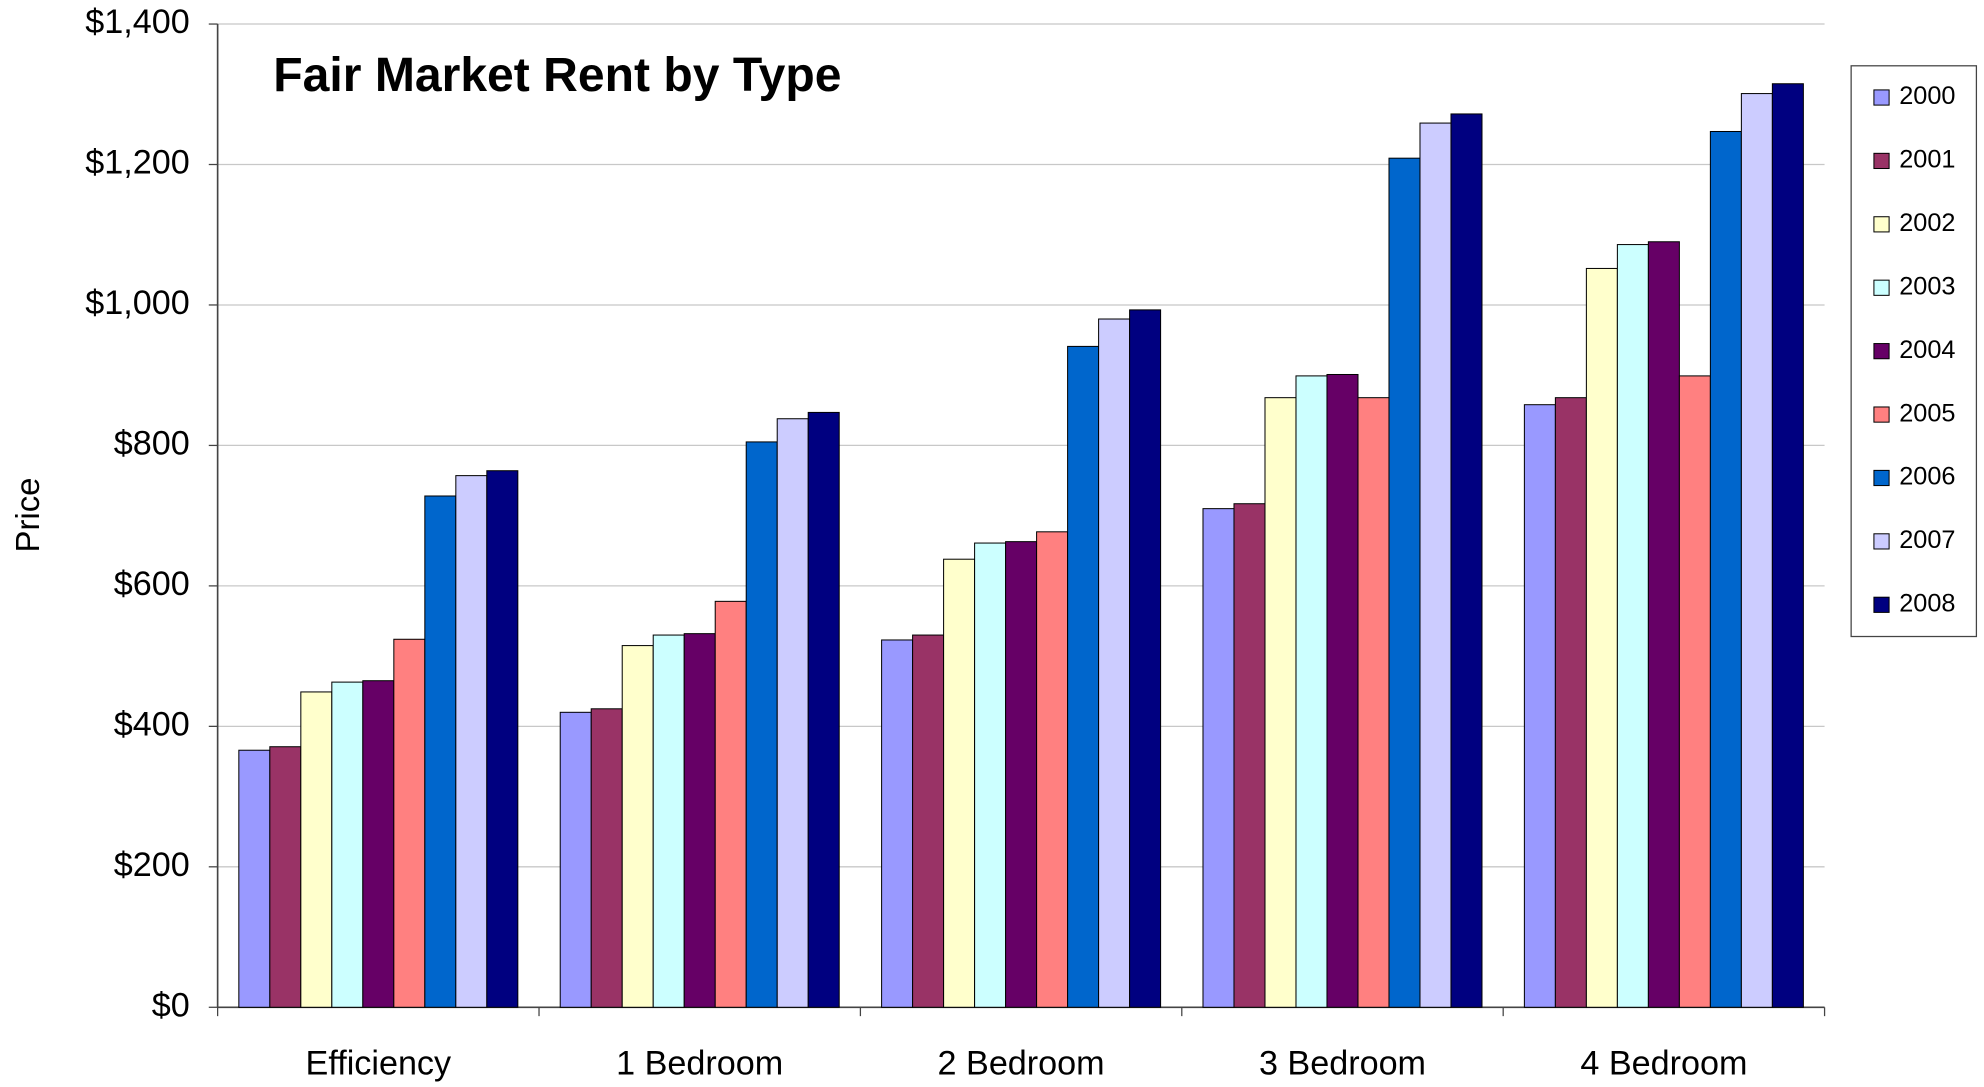  Describe the element at coordinates (152, 724) in the screenshot. I see `y-tick-label: $400` at that location.